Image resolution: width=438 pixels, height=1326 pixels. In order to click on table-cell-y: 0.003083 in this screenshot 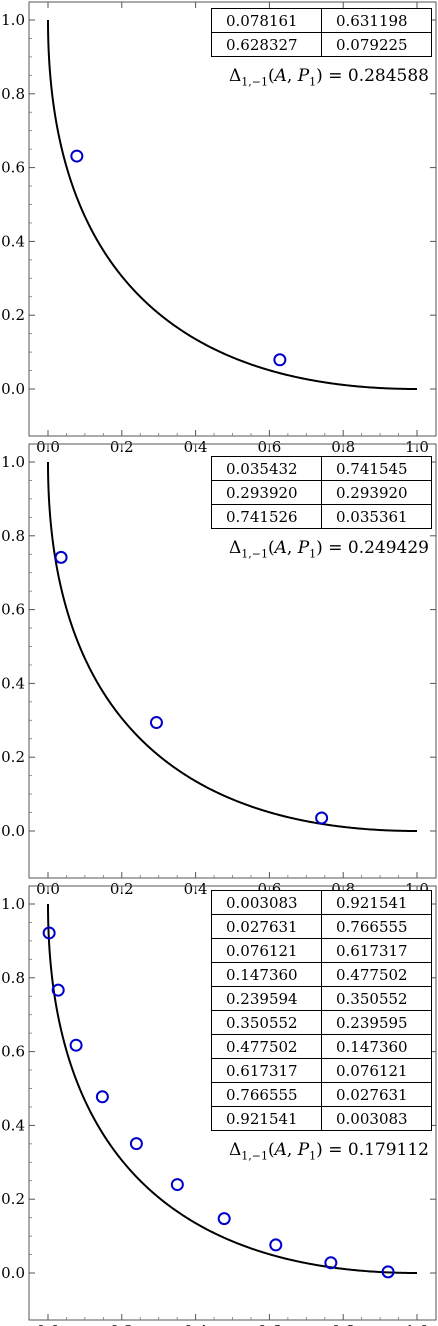, I will do `click(376, 1118)`.